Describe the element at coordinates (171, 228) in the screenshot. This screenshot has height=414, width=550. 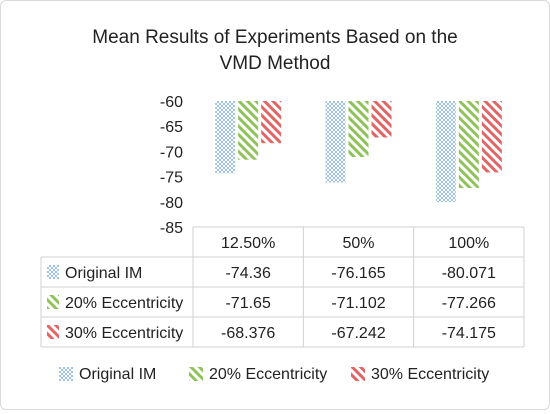
I see `y-tick-label: -85` at that location.